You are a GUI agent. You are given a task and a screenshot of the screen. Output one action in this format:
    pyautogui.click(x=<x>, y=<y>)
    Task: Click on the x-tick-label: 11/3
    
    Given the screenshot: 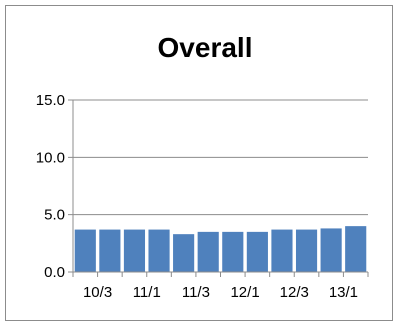 What is the action you would take?
    pyautogui.click(x=196, y=292)
    